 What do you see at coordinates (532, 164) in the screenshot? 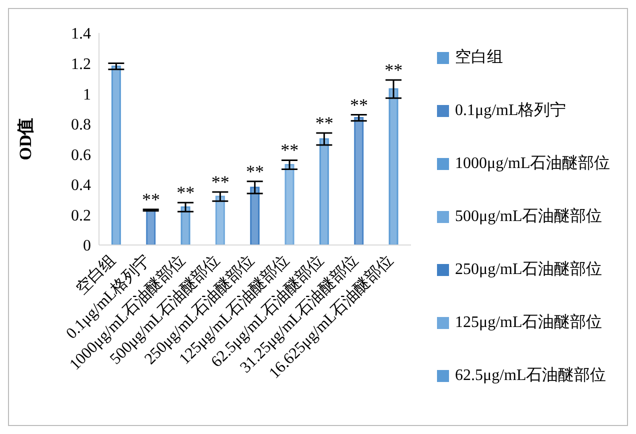
I see `legend-label: 1000μg/mL石油醚部位` at bounding box center [532, 164].